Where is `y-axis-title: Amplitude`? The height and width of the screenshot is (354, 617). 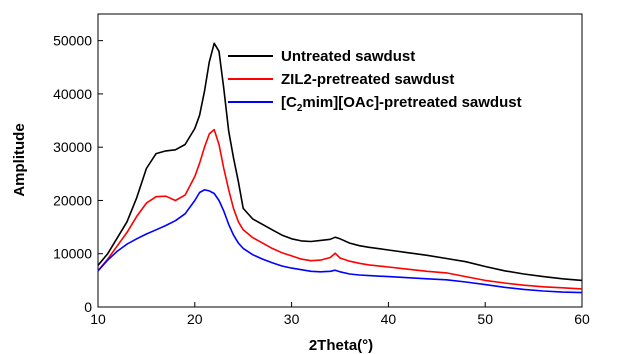
y-axis-title: Amplitude is located at coordinates (19, 159).